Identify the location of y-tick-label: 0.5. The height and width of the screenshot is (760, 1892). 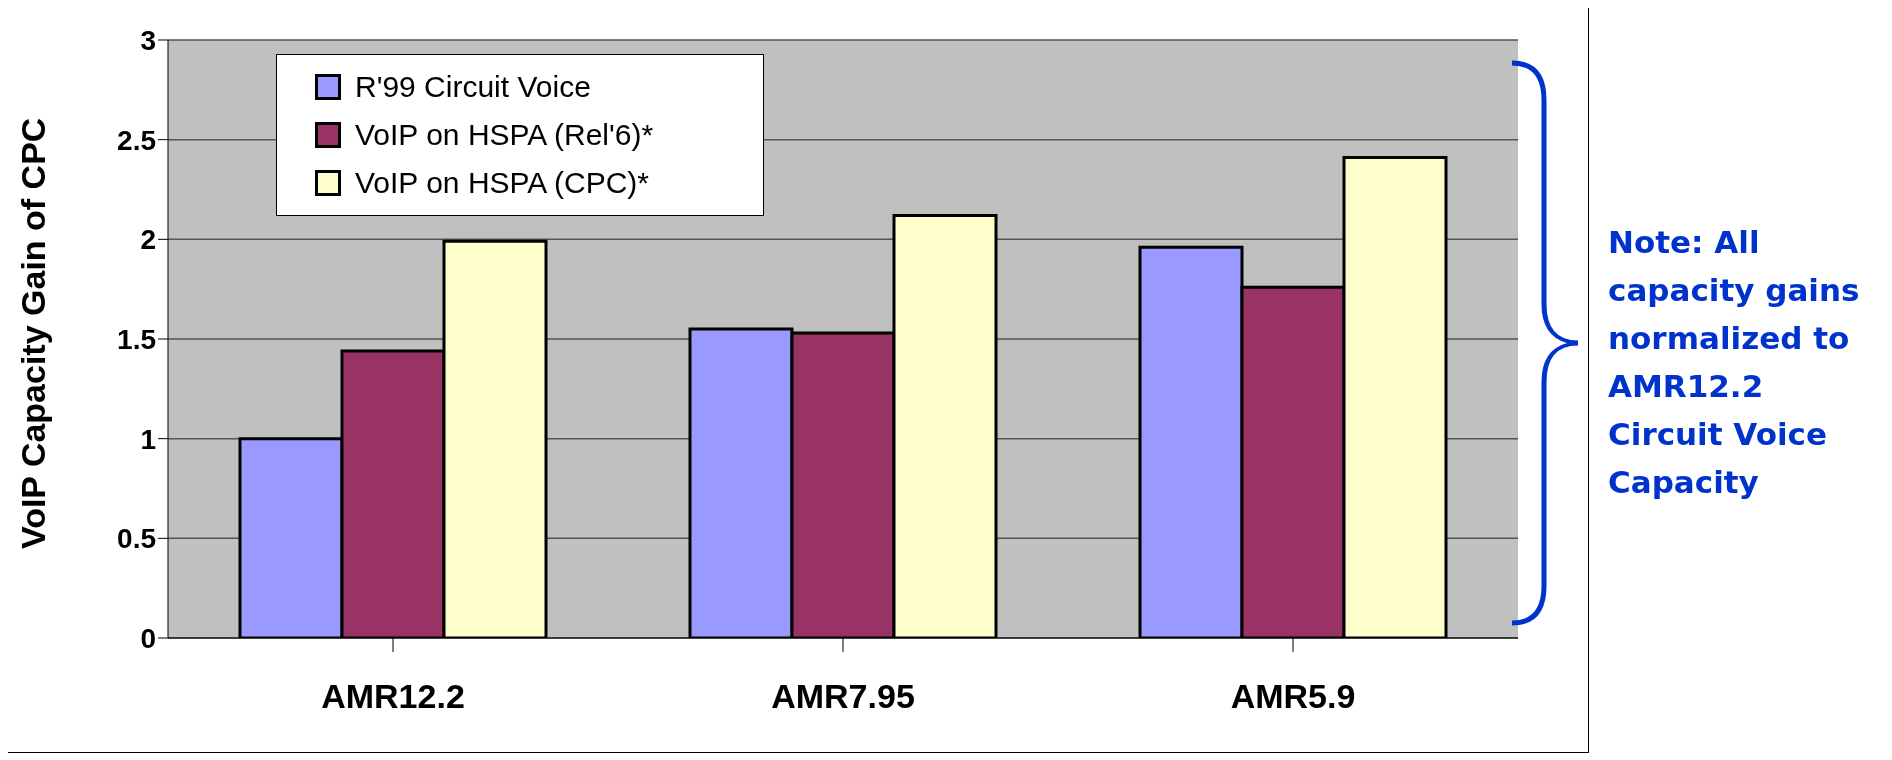
(136, 539).